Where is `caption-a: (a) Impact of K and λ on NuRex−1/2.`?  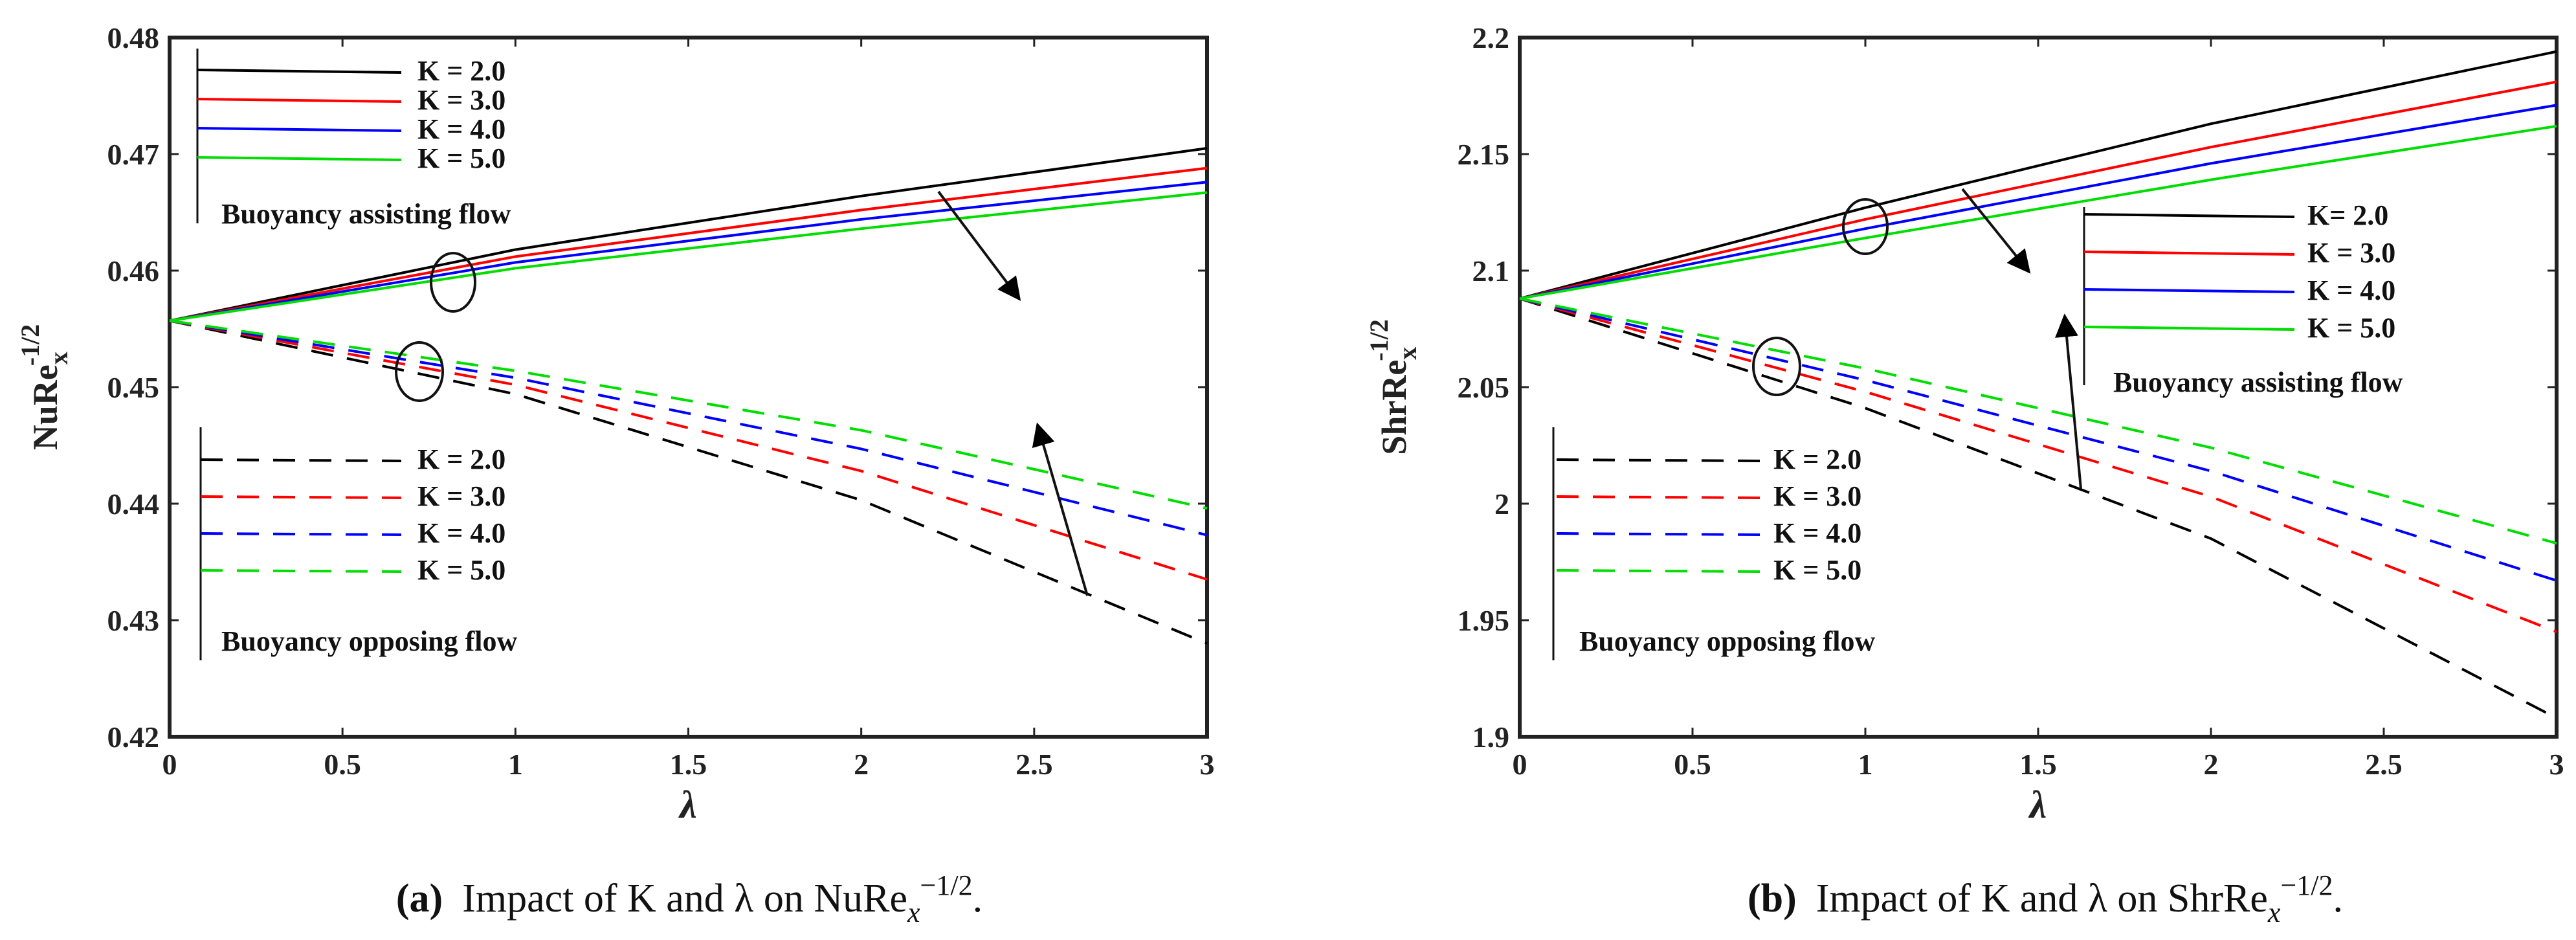
caption-a: (a) Impact of K and λ on NuRex−1/2. is located at coordinates (689, 898).